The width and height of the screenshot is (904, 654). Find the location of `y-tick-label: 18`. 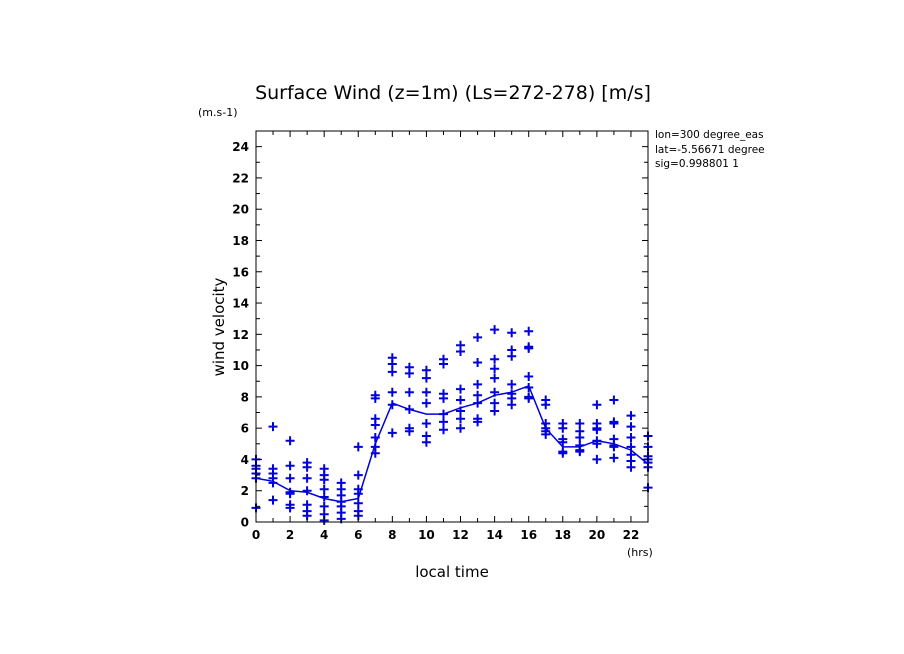

y-tick-label: 18 is located at coordinates (240, 241).